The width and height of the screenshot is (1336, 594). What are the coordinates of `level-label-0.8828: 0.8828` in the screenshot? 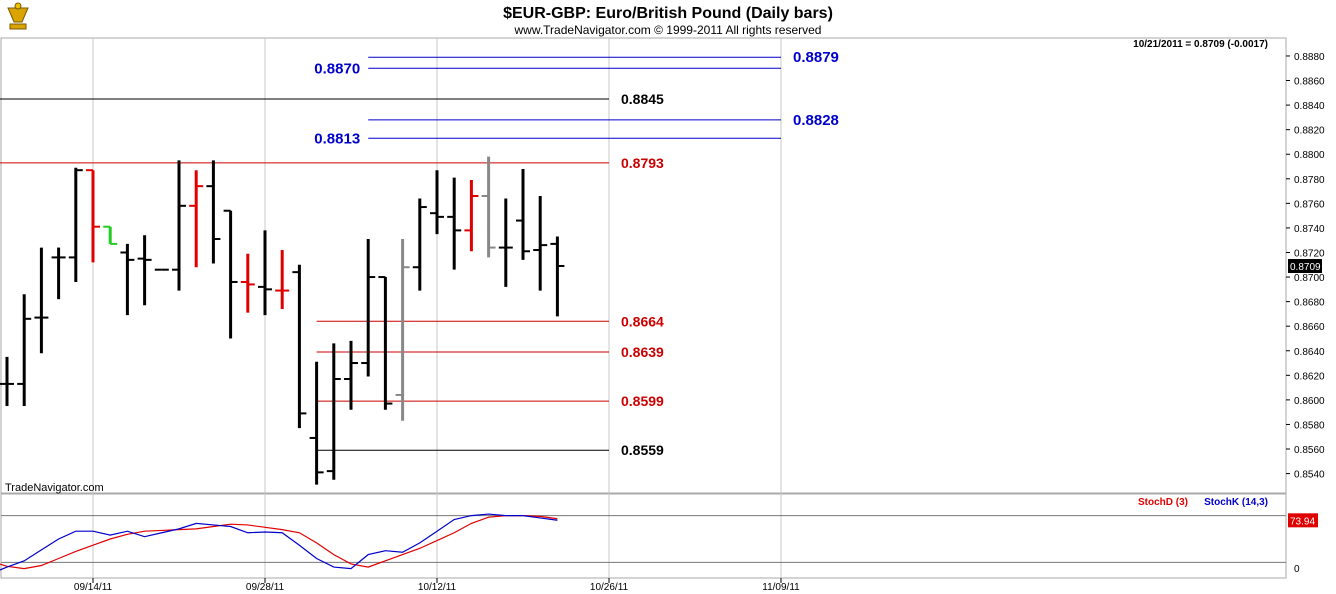 It's located at (816, 120).